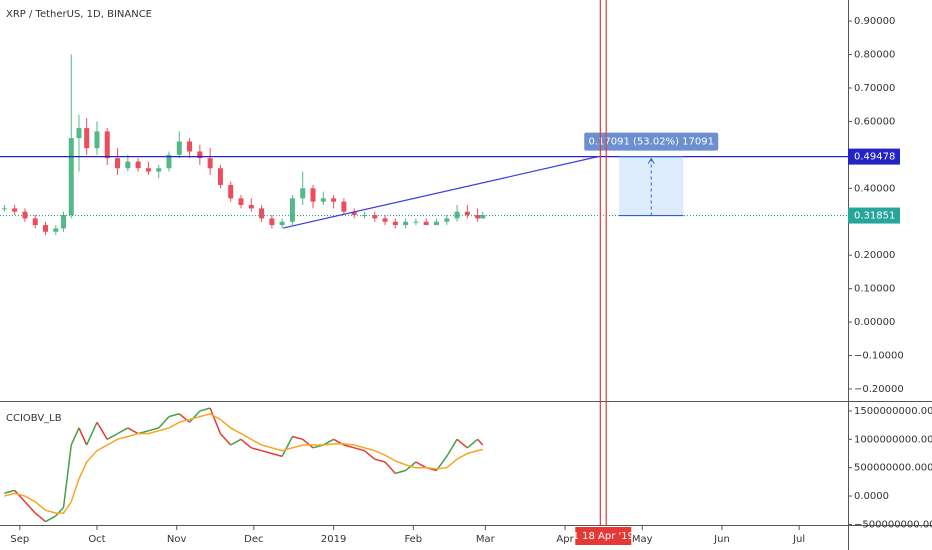 The height and width of the screenshot is (550, 932). What do you see at coordinates (642, 539) in the screenshot?
I see `x-tick-label: May` at bounding box center [642, 539].